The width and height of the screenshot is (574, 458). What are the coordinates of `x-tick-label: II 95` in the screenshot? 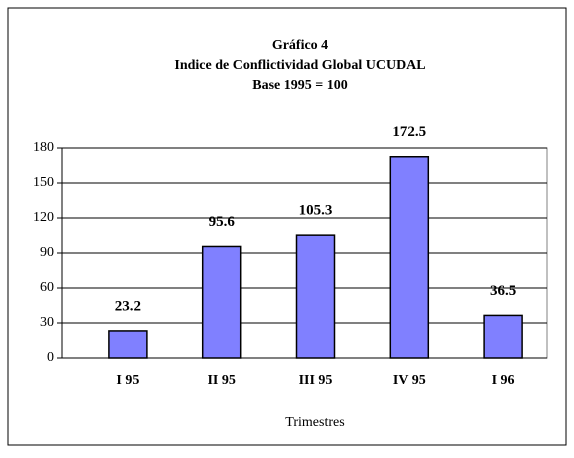 It's located at (221, 380).